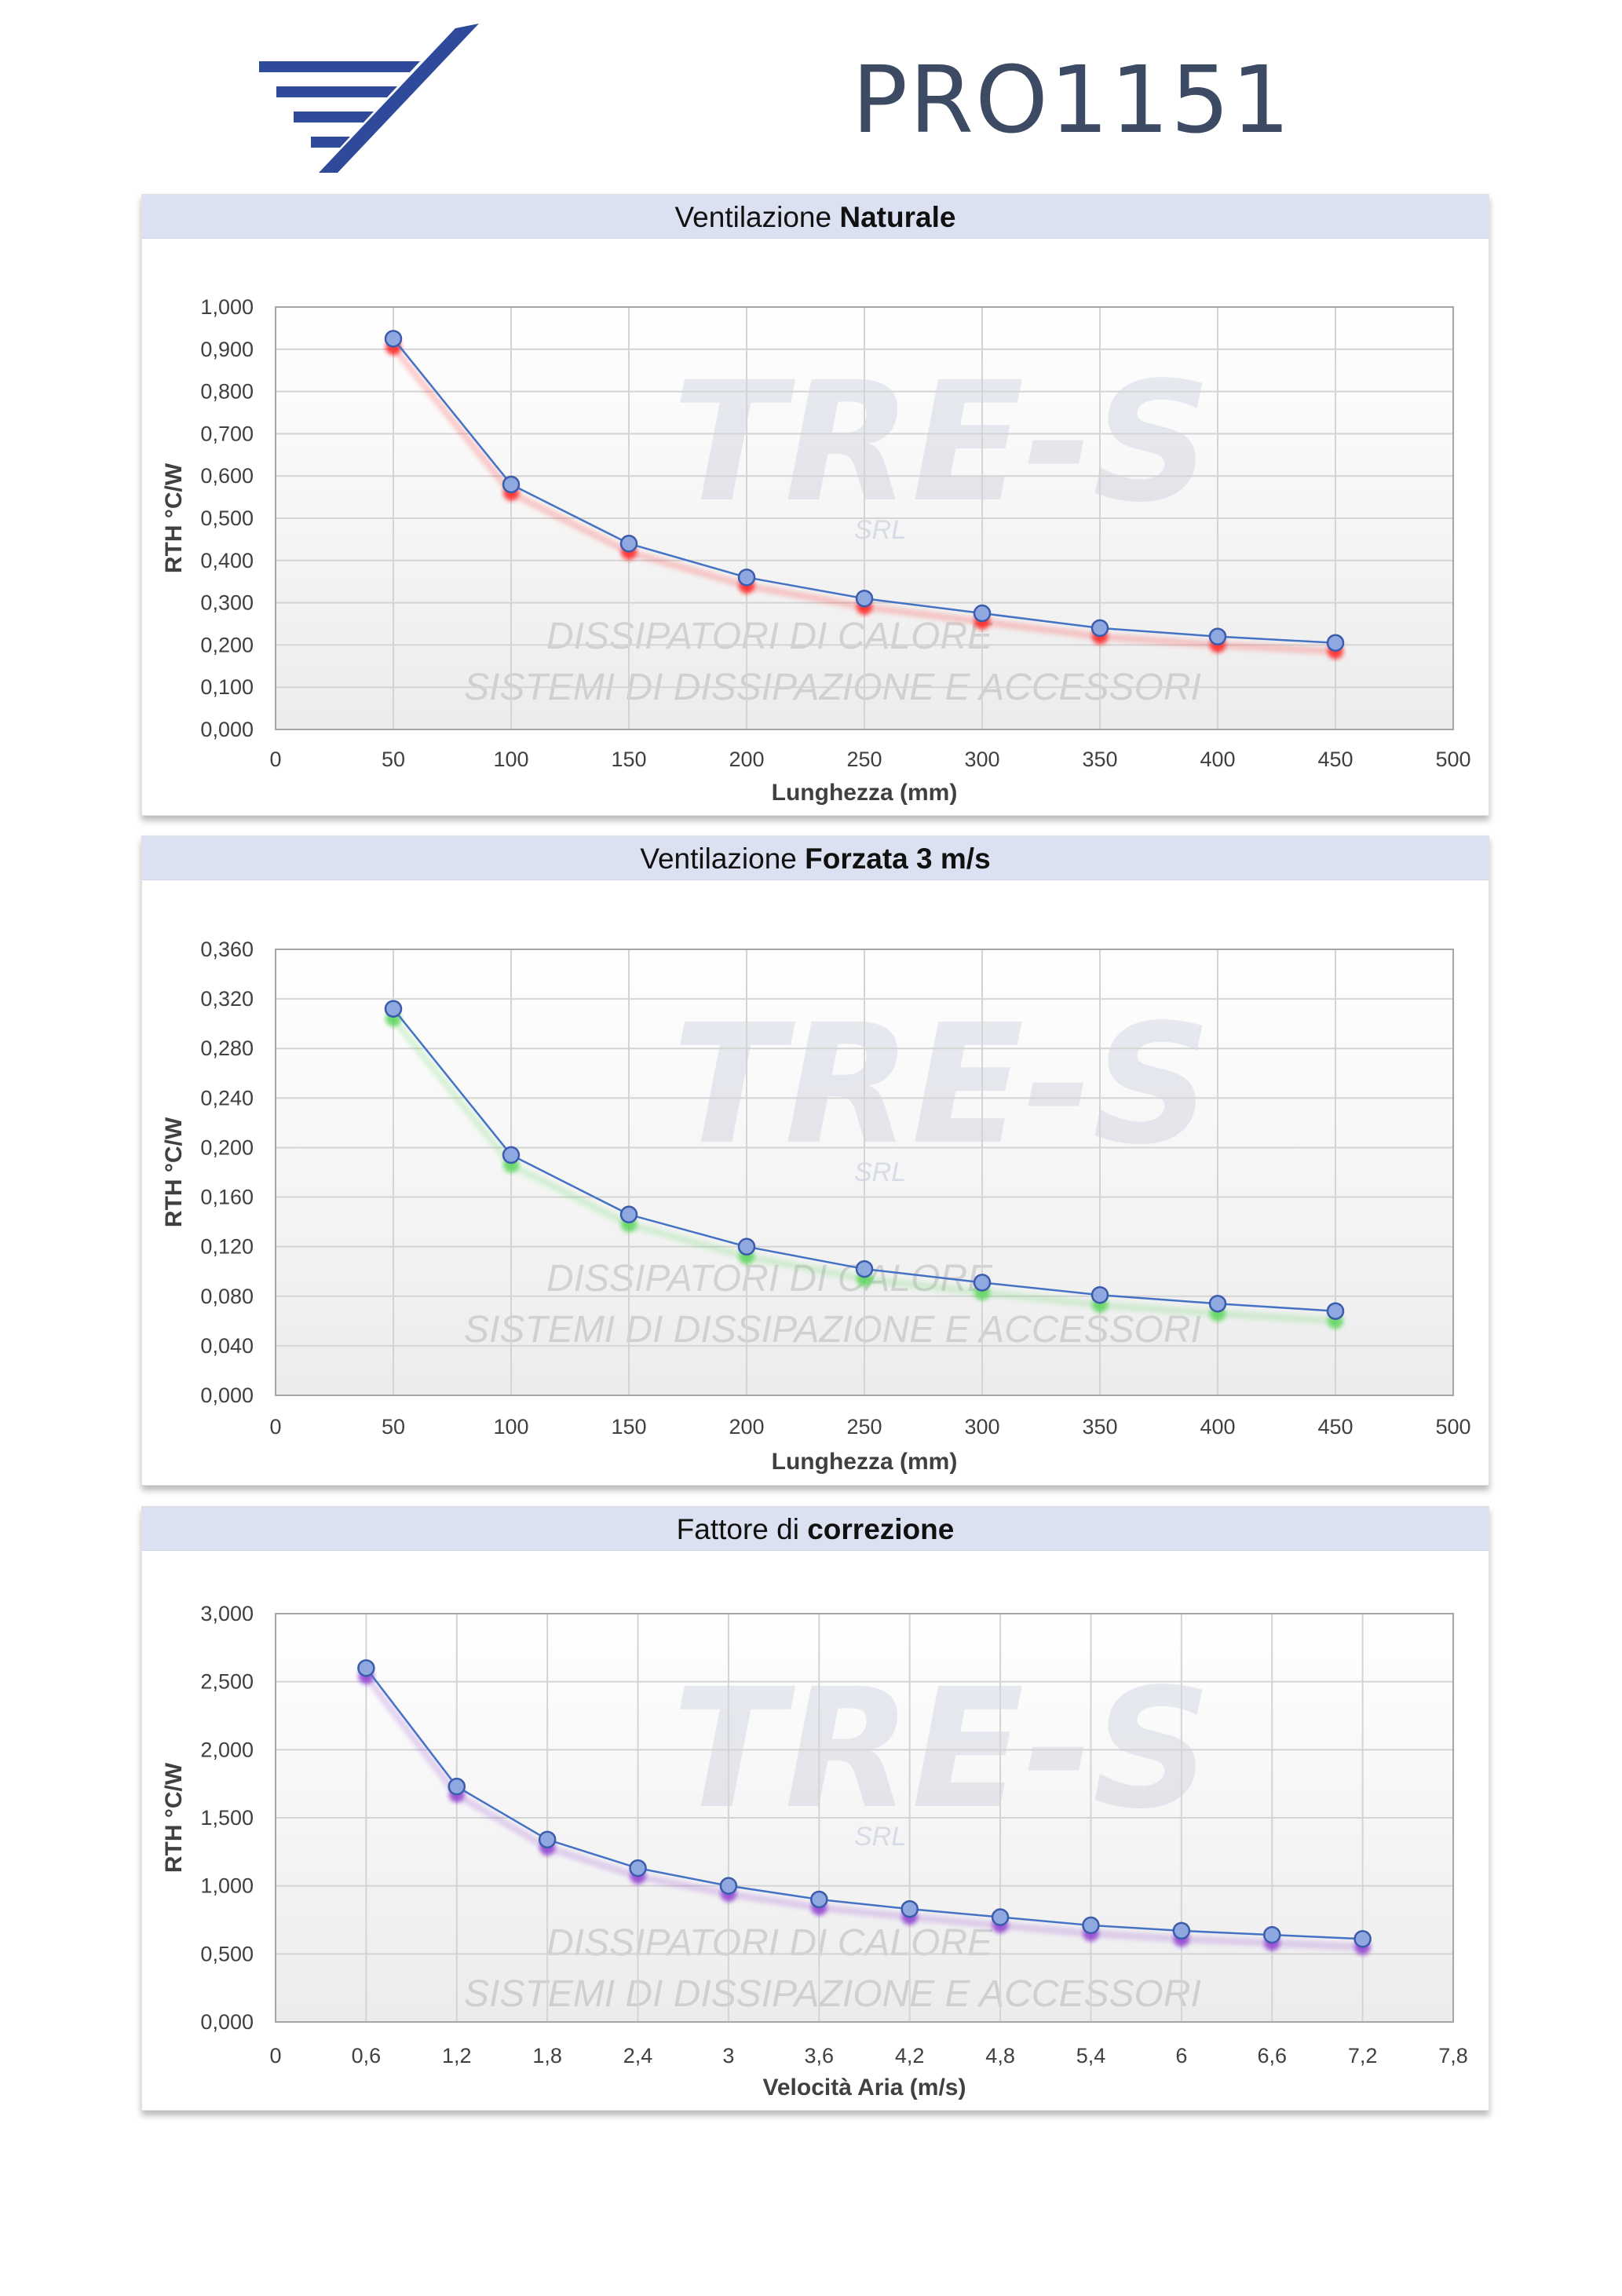 The image size is (1622, 2296). What do you see at coordinates (227, 1750) in the screenshot?
I see `y-tick-label: 2,000` at bounding box center [227, 1750].